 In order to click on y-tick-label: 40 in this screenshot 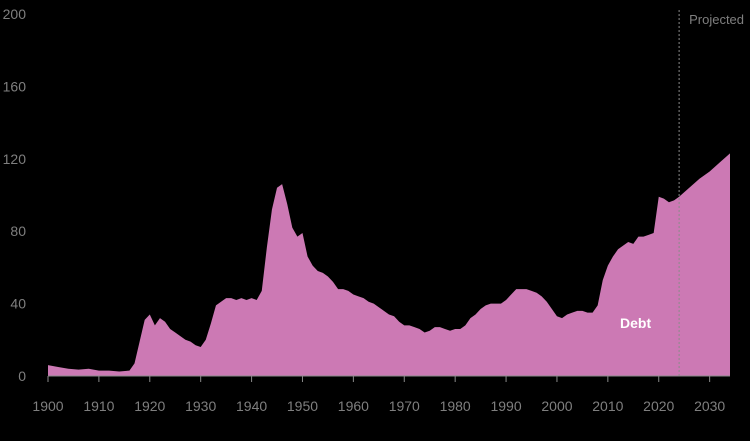, I will do `click(18, 304)`.